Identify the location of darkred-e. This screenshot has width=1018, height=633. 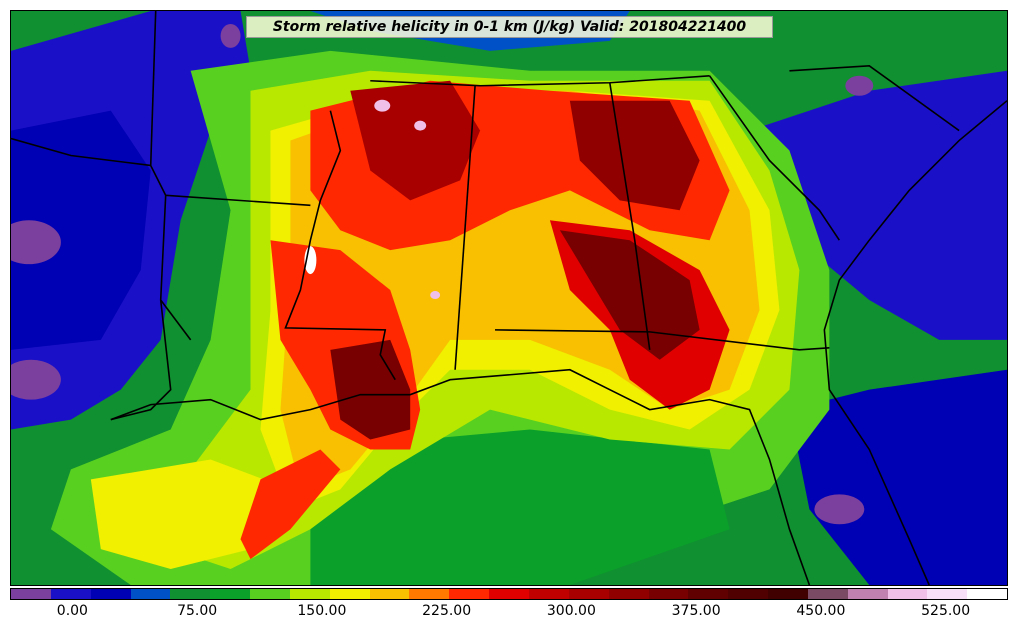
(629, 295).